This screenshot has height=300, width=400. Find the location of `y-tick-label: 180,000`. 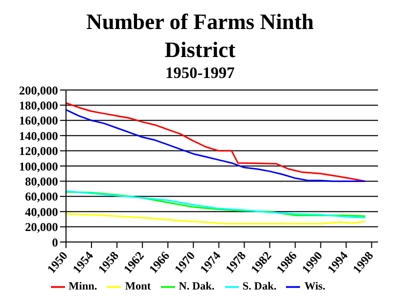

y-tick-label: 180,000 is located at coordinates (38, 105).